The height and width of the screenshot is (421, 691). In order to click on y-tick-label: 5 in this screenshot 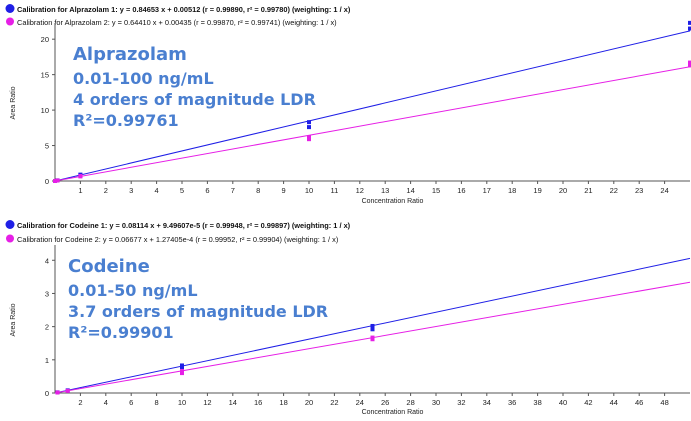, I will do `click(47, 146)`.